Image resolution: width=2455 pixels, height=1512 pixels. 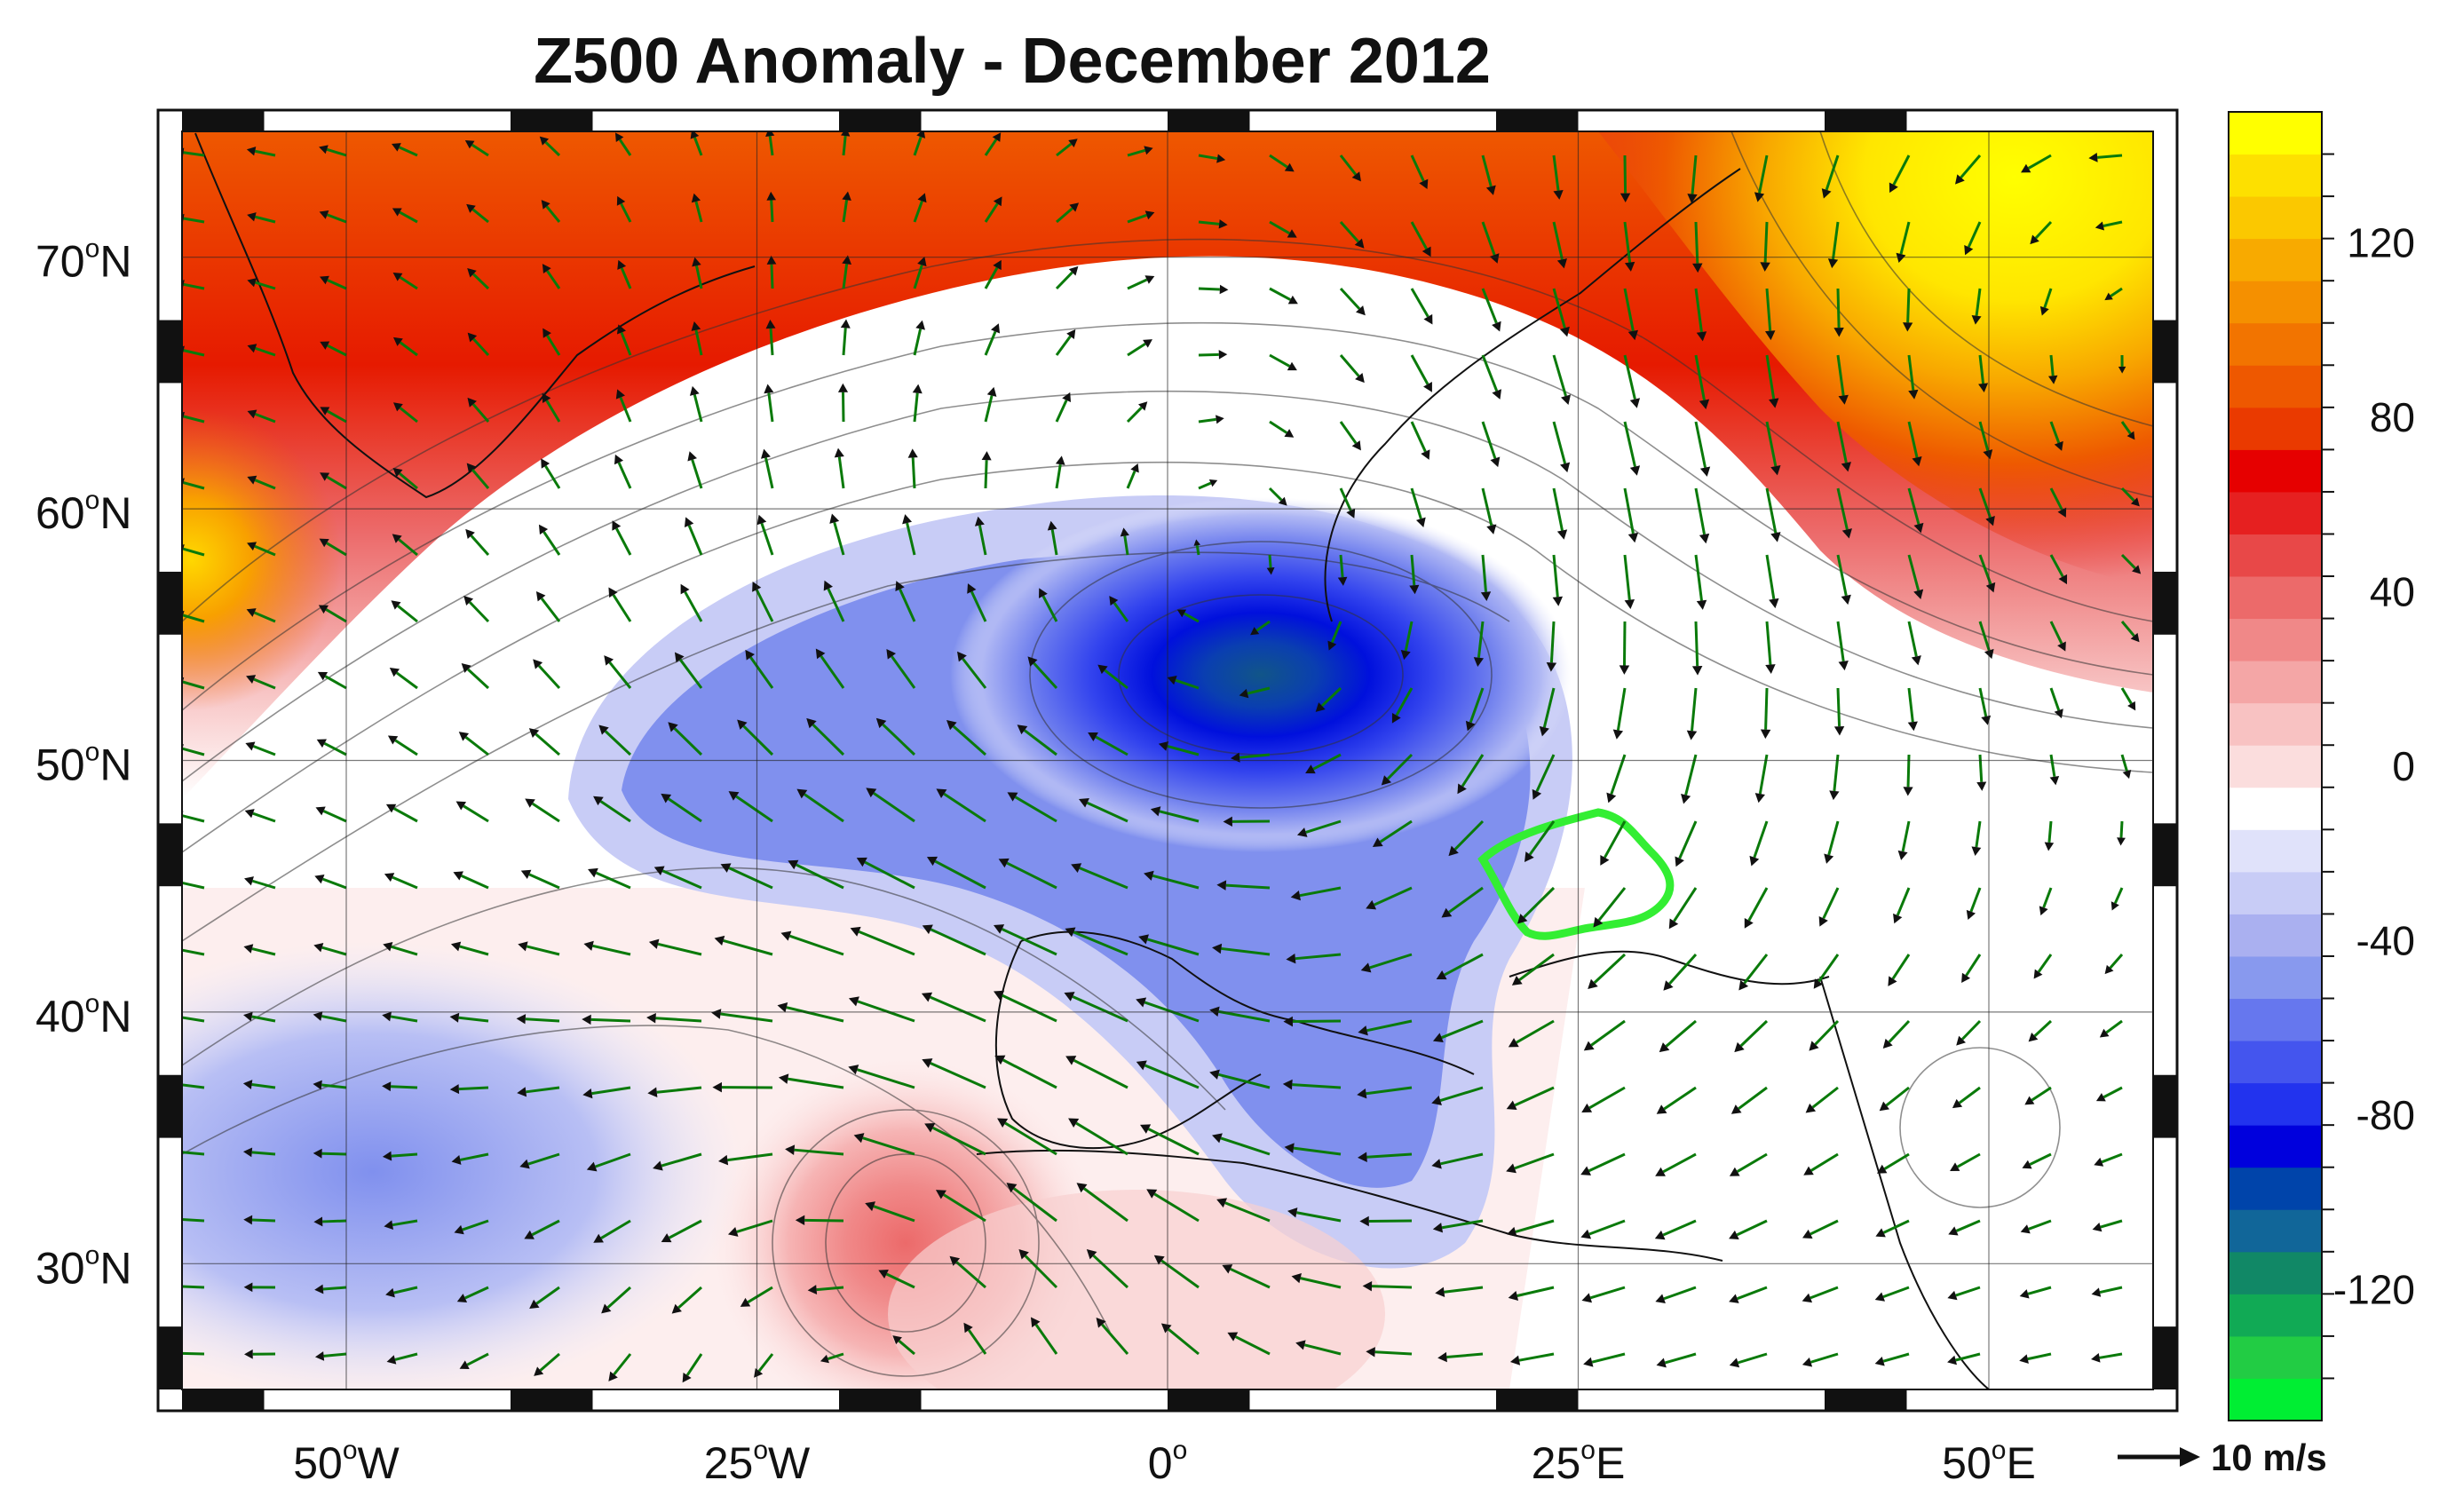 I want to click on frame-tick-left, so click(x=170, y=1357).